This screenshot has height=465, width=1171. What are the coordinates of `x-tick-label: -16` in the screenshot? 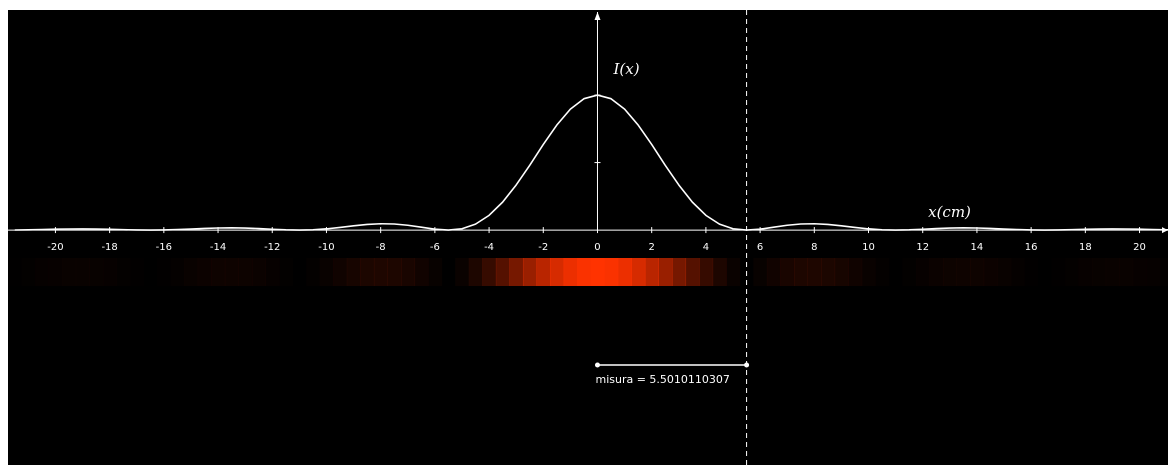 It's located at (164, 247).